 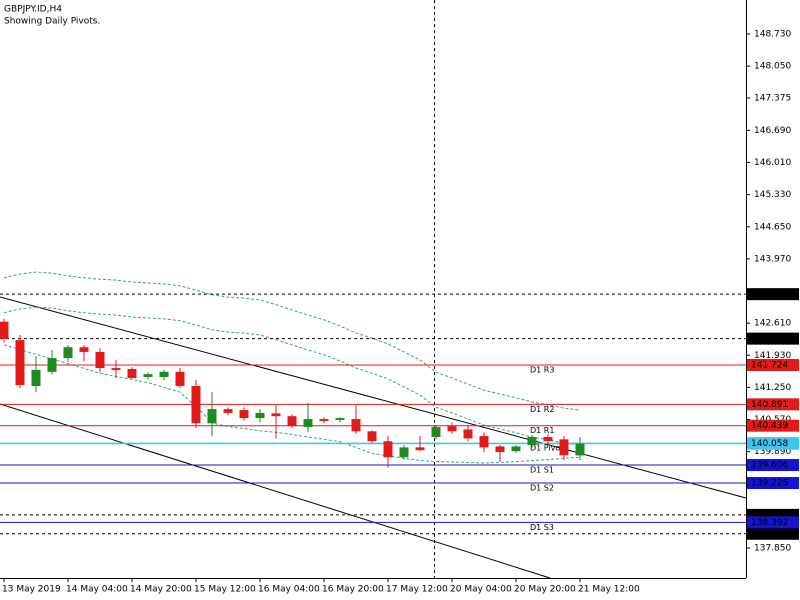 What do you see at coordinates (33, 10) in the screenshot?
I see `chart-title: GBPJPY.ID,H4` at bounding box center [33, 10].